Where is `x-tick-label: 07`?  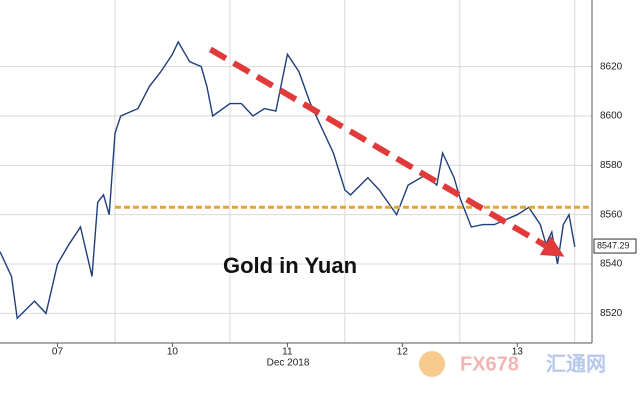
x-tick-label: 07 is located at coordinates (58, 352).